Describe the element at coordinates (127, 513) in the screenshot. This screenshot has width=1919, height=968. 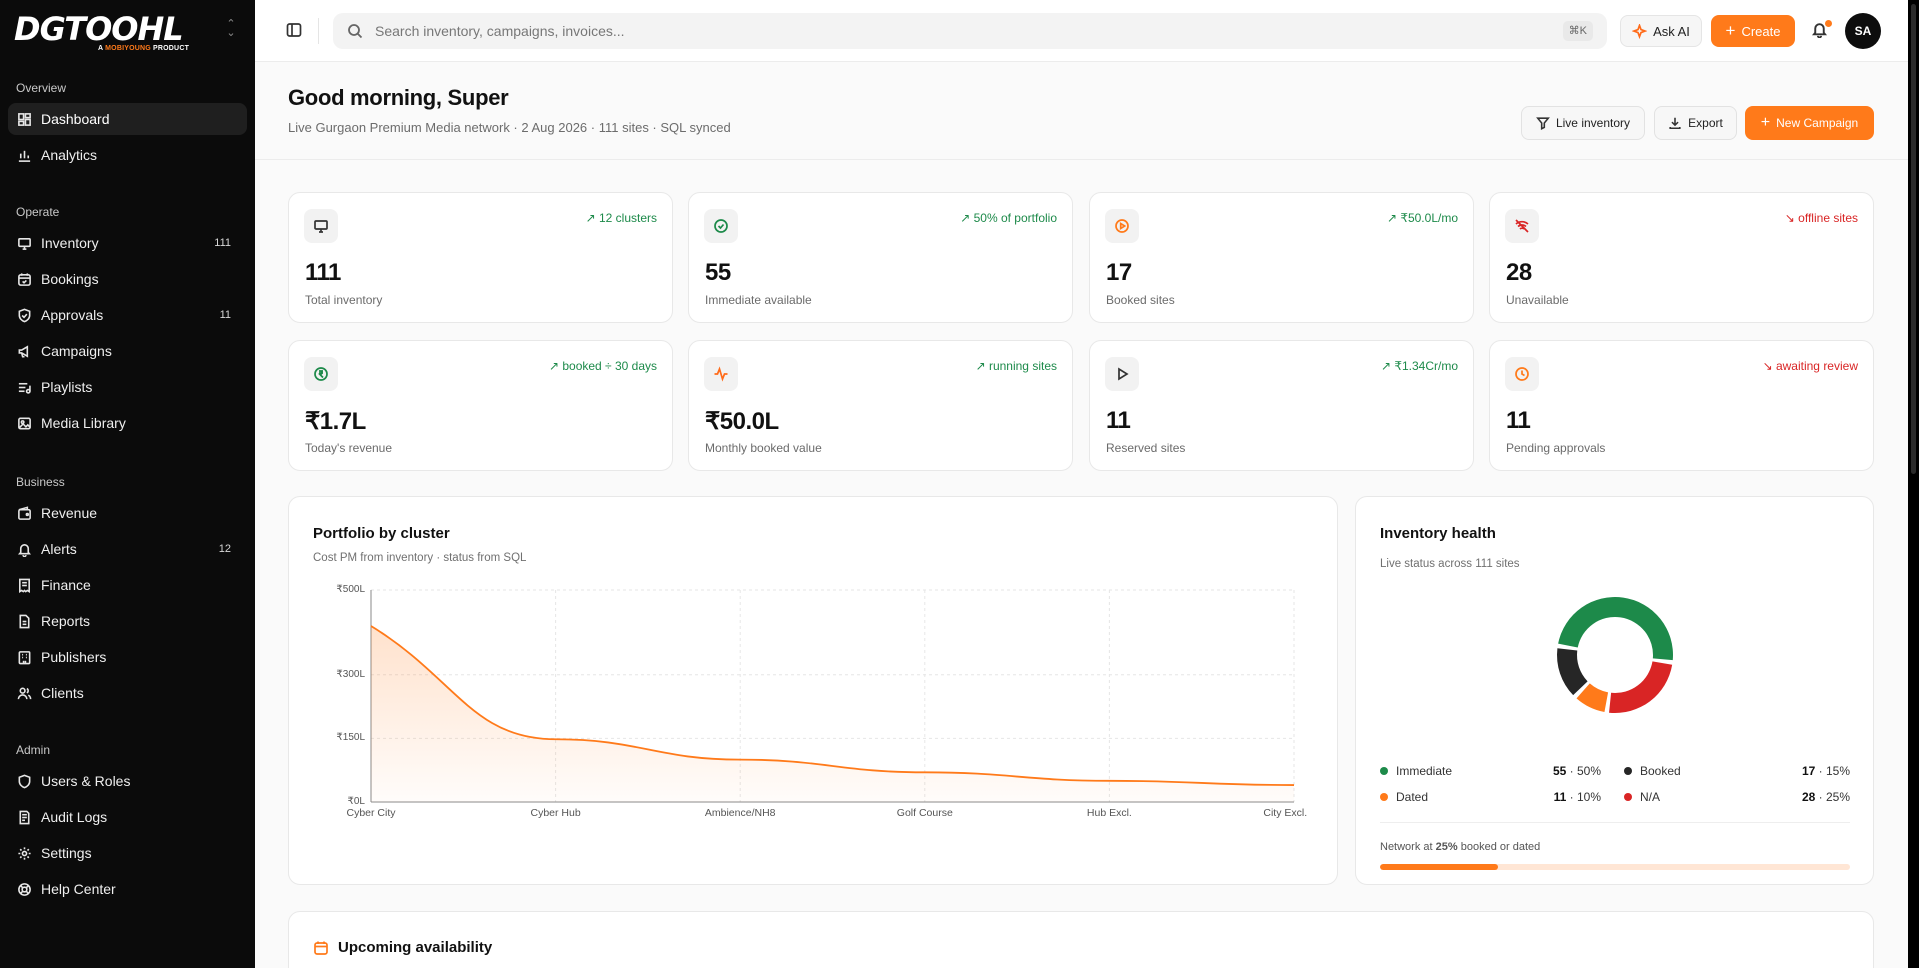
I see `sidebar-item-revenue: Revenue` at that location.